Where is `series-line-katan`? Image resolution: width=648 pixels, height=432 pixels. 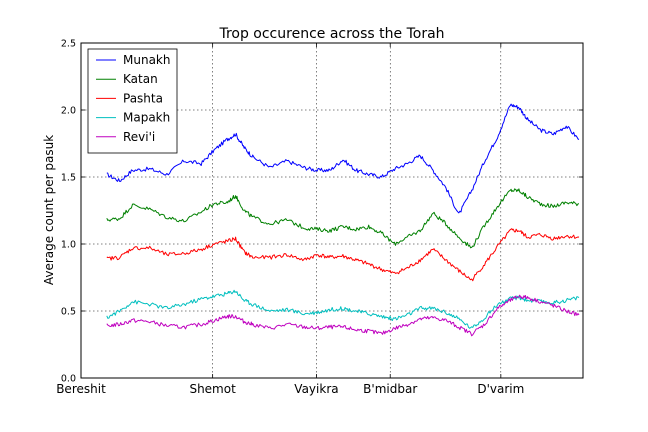
series-line-katan is located at coordinates (343, 218).